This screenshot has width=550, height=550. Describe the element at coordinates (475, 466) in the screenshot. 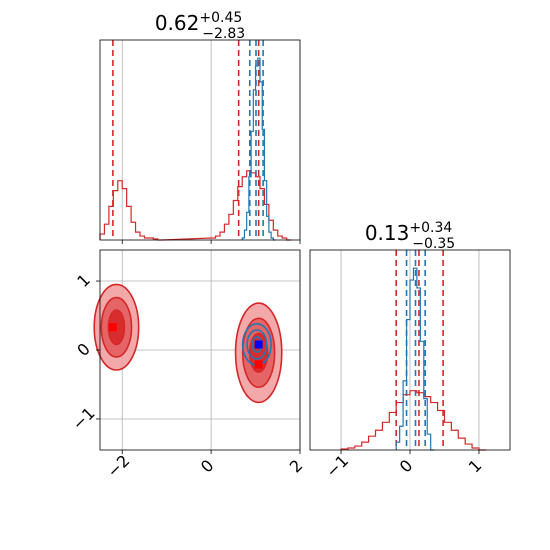

I see `x-tick-label: 1` at that location.